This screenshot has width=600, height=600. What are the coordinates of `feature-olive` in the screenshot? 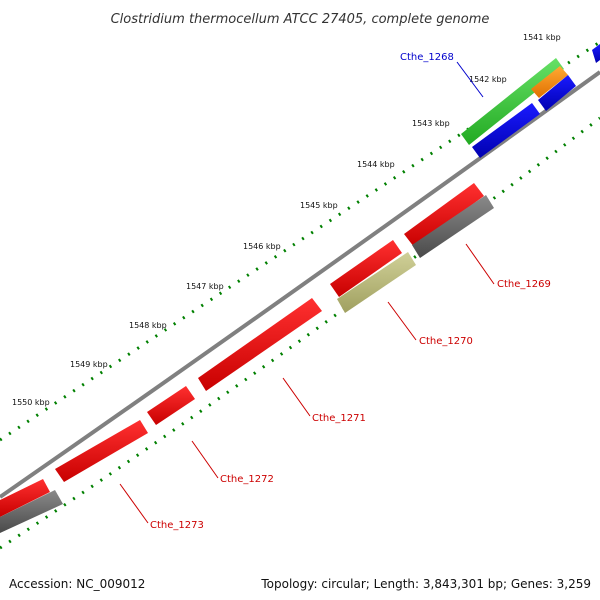 It's located at (376, 282).